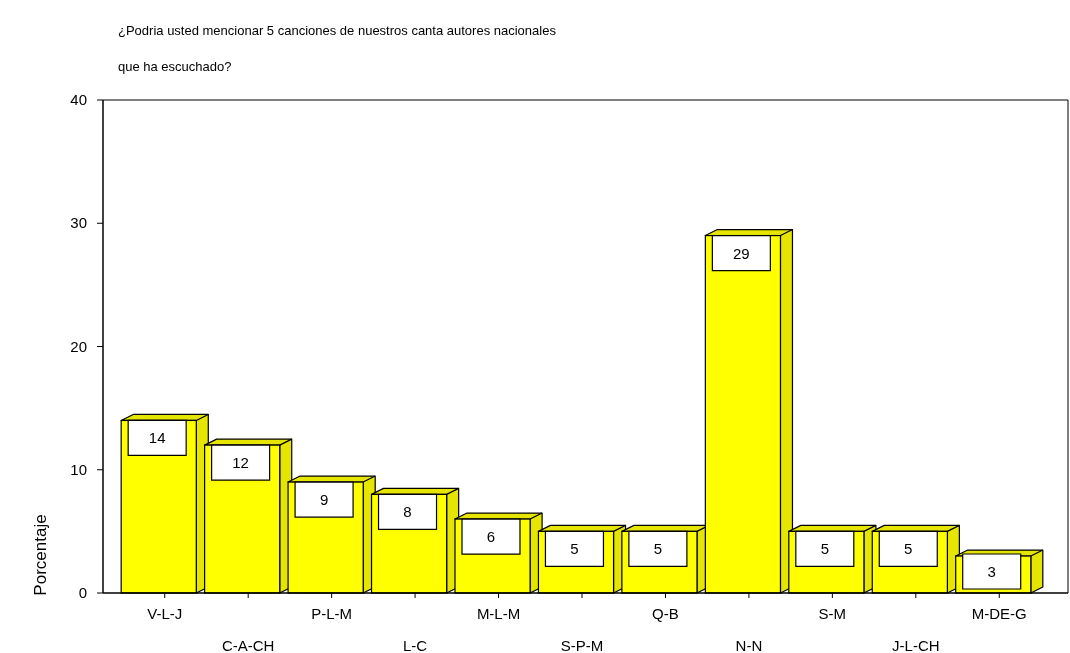 The height and width of the screenshot is (653, 1070). I want to click on y-tick-label: 30, so click(78, 223).